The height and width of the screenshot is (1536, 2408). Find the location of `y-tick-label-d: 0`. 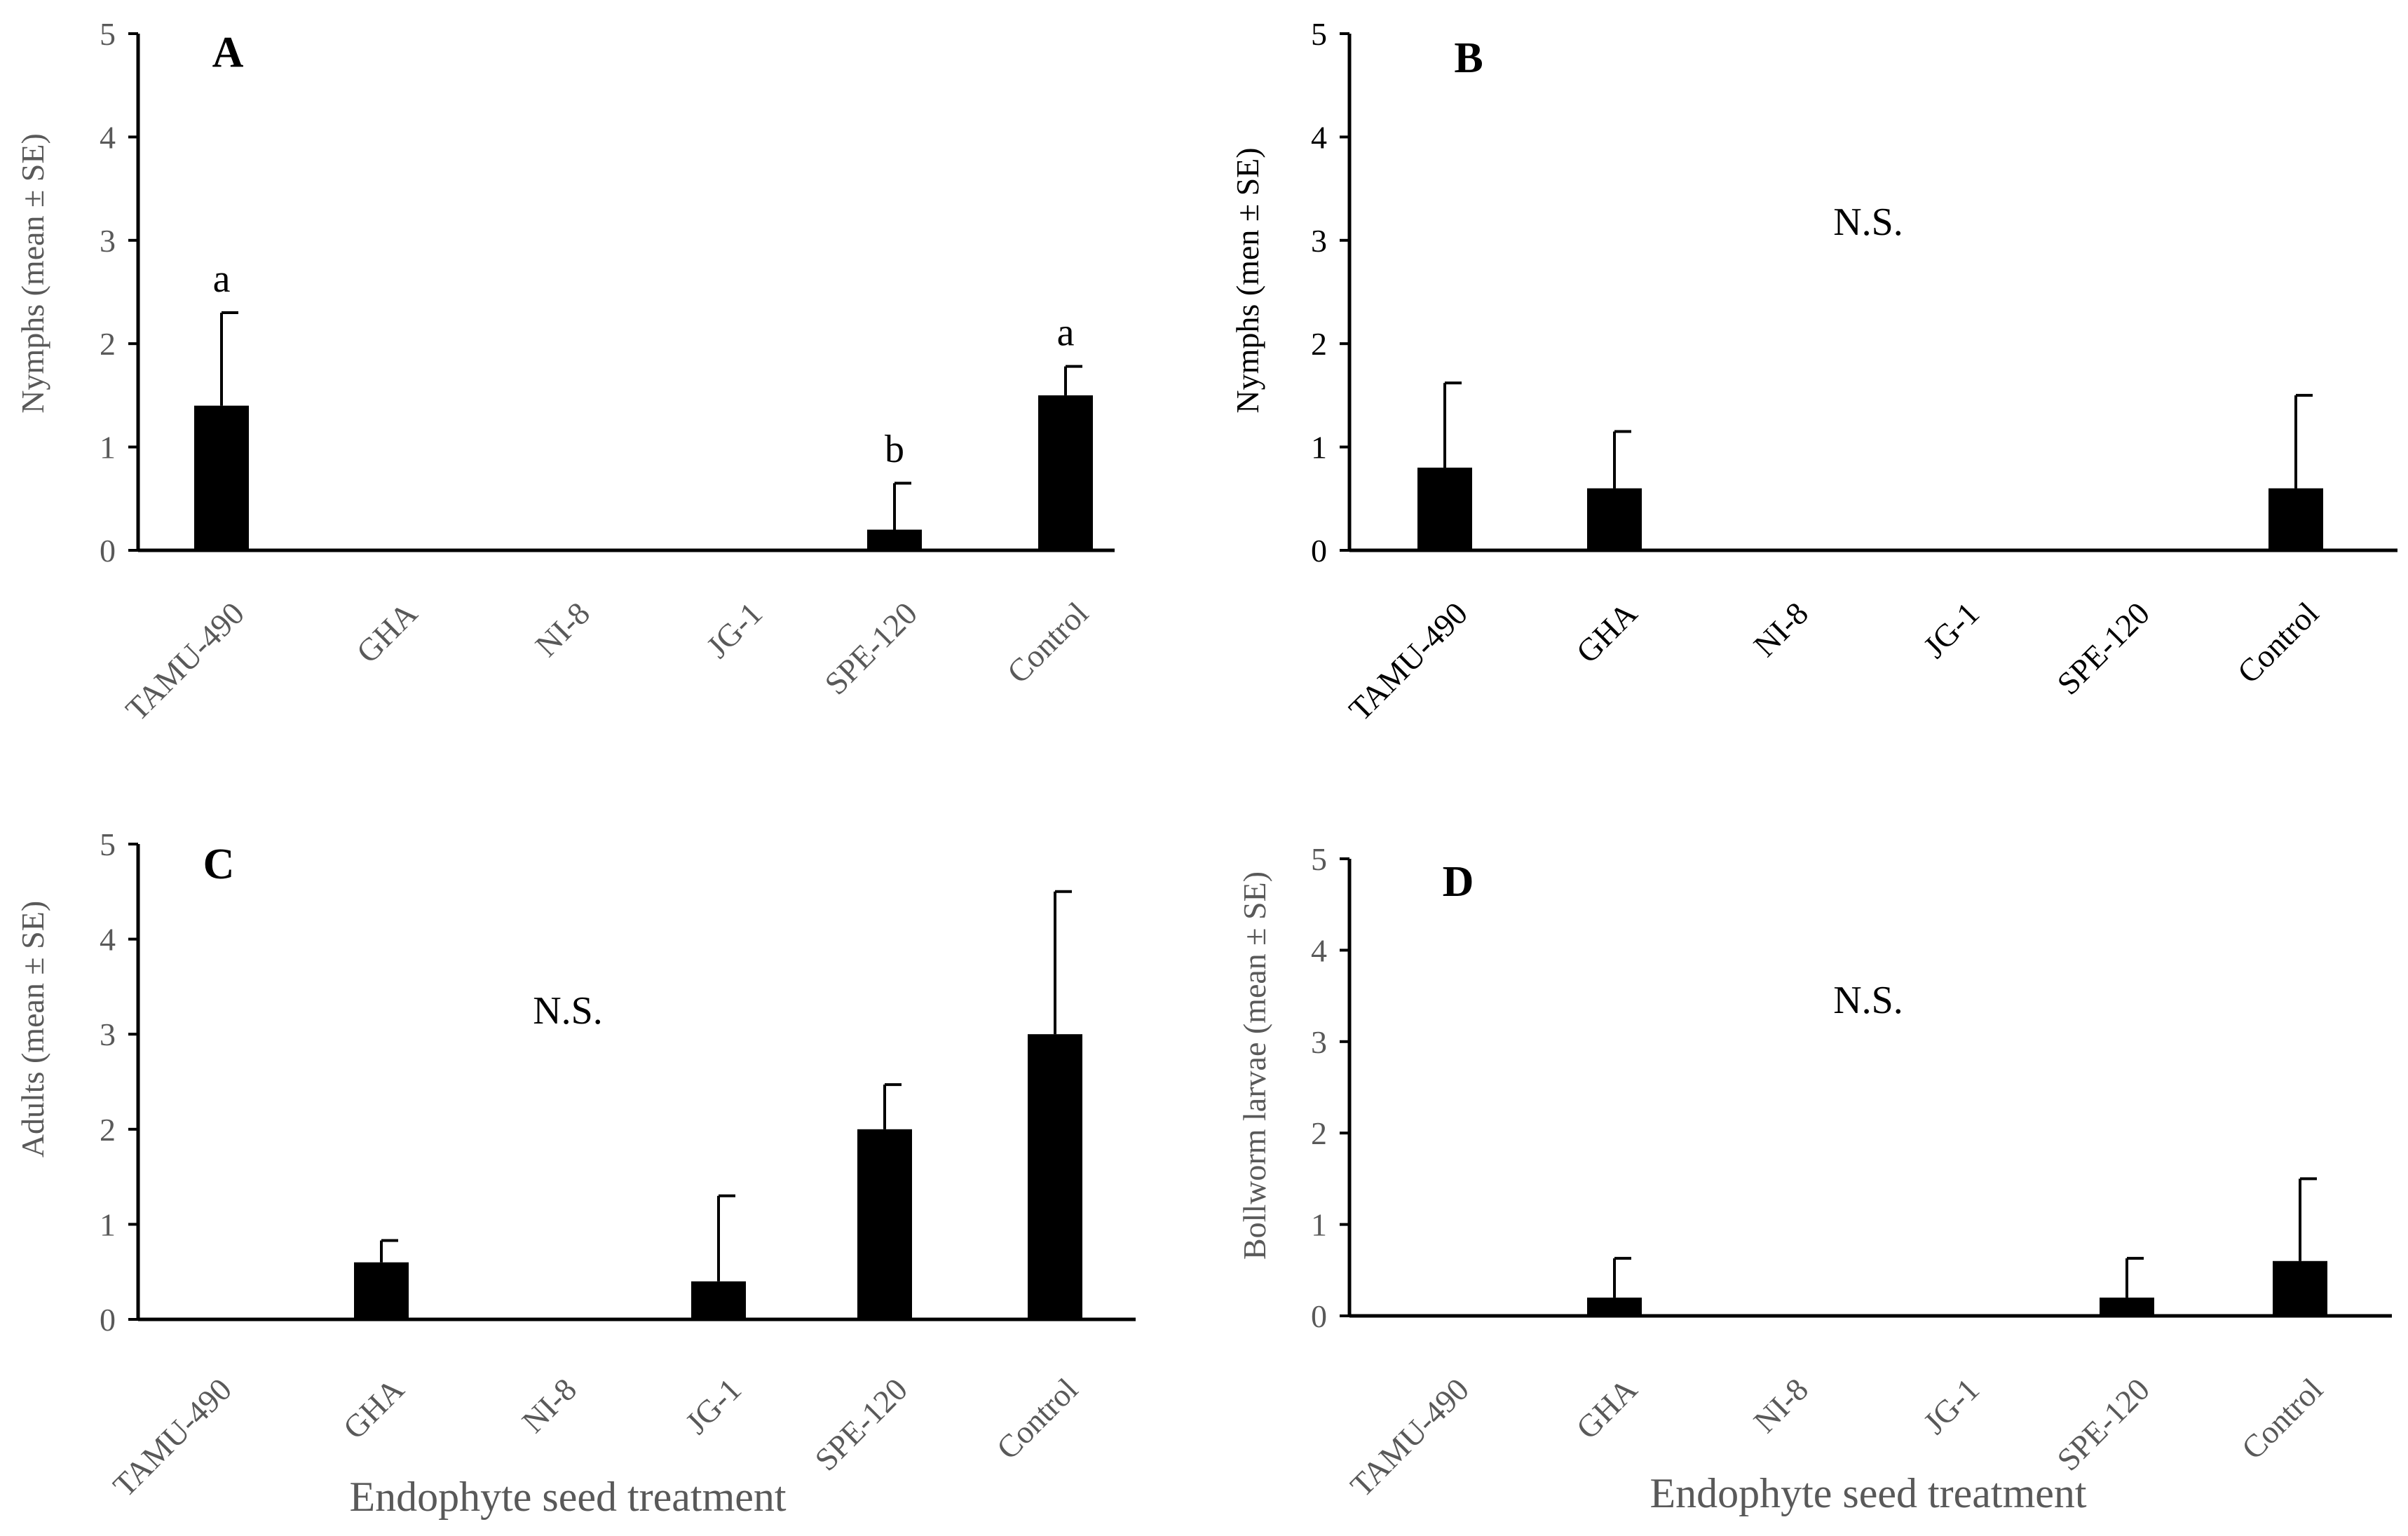

y-tick-label-d: 0 is located at coordinates (1319, 1316).